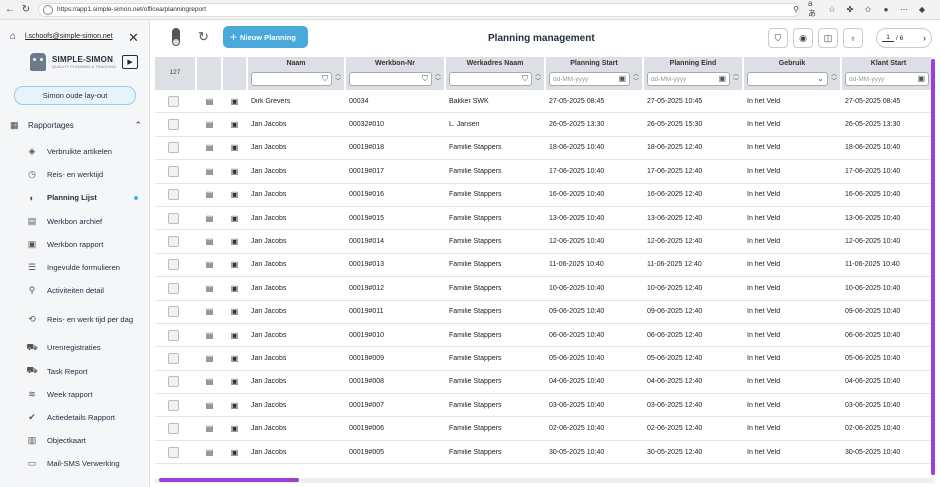 Image resolution: width=940 pixels, height=487 pixels. I want to click on eye-icon: ◉, so click(803, 38).